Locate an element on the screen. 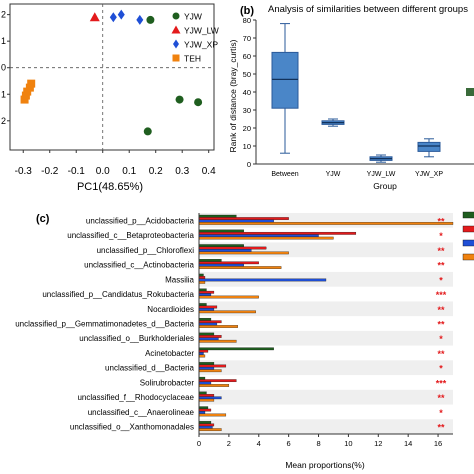 The width and height of the screenshot is (474, 474). bar-category-label: unclassified_d__Bacteria is located at coordinates (149, 368).